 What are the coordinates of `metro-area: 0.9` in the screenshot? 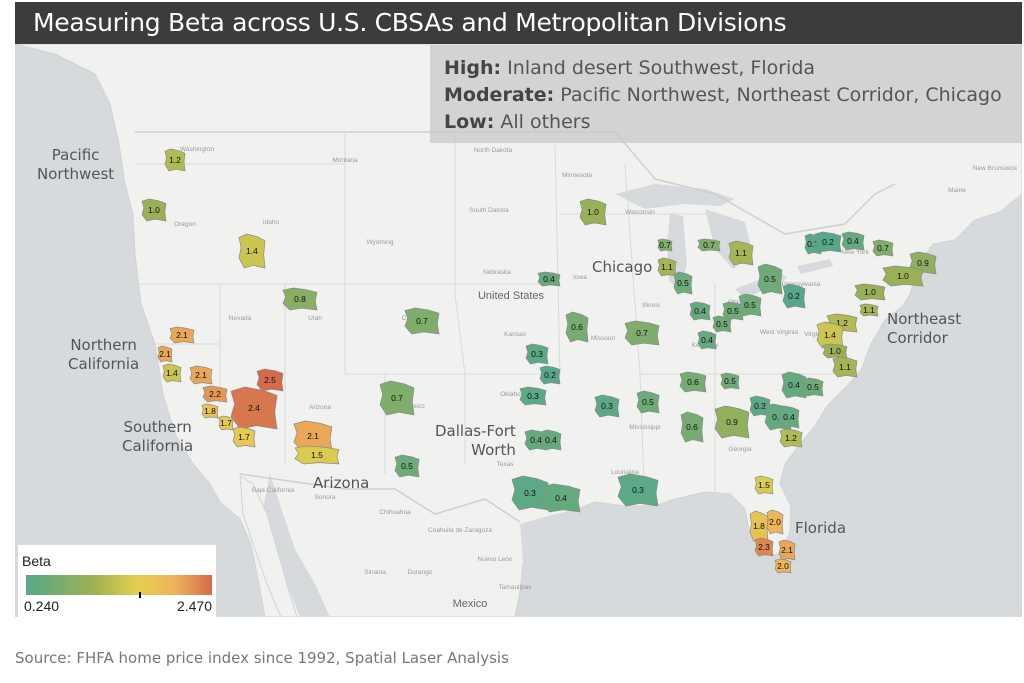 It's located at (732, 422).